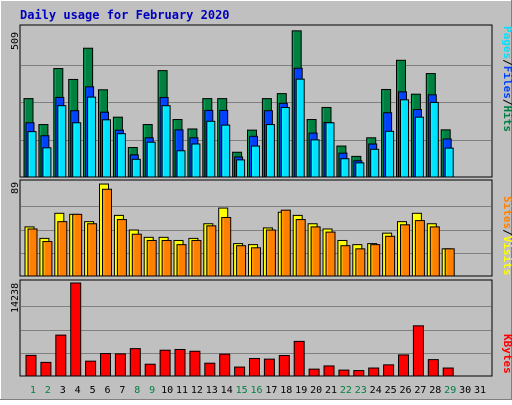  What do you see at coordinates (48, 390) in the screenshot?
I see `x-axis-label-day: 2` at bounding box center [48, 390].